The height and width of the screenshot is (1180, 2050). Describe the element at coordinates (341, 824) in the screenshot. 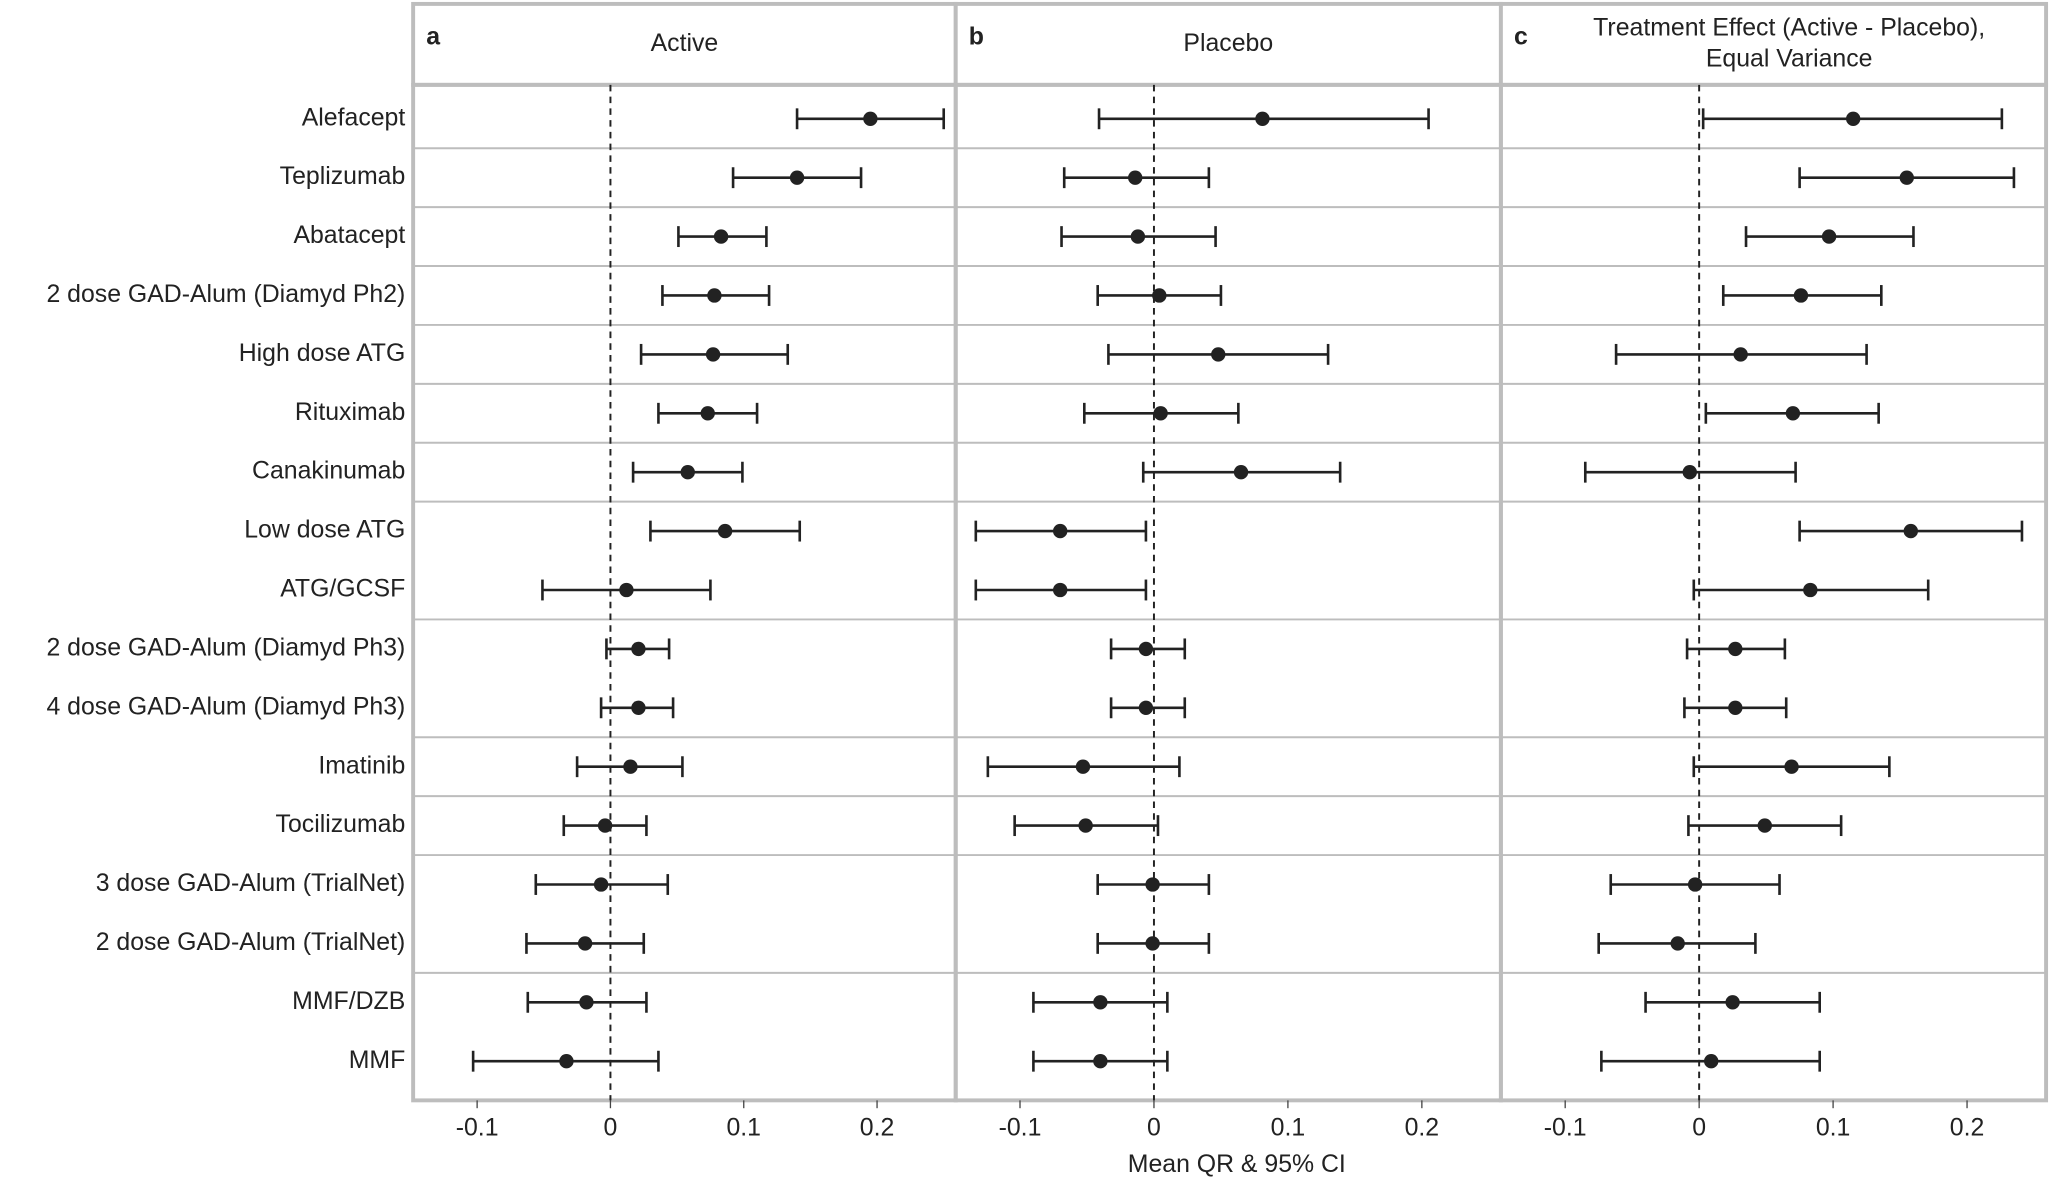

I see `row-label: Tocilizumab` at that location.